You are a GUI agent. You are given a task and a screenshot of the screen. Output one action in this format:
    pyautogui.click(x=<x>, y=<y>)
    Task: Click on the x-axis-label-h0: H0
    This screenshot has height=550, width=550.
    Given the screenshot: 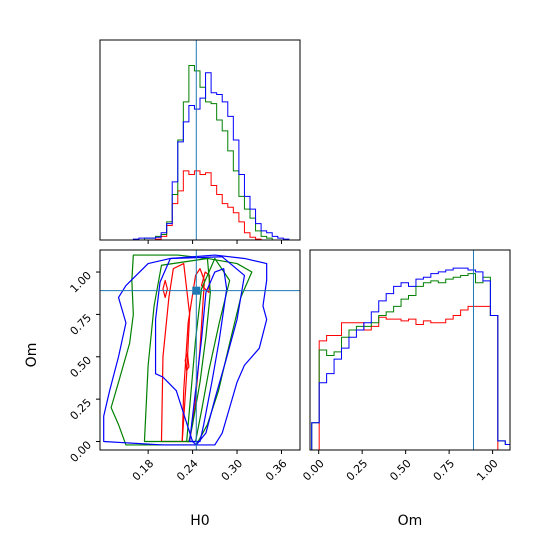 What is the action you would take?
    pyautogui.click(x=199, y=521)
    